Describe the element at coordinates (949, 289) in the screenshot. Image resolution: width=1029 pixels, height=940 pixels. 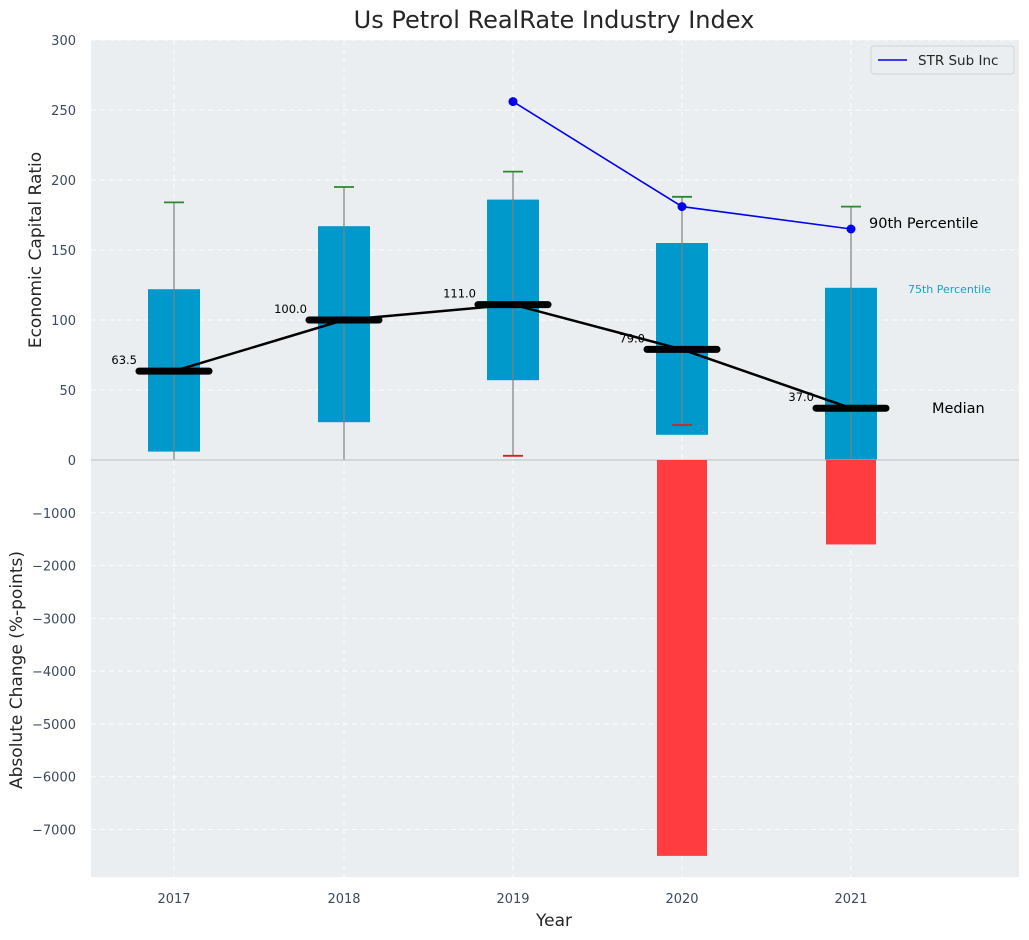
I see `annotation-75th-percentile: 75th Percentile` at that location.